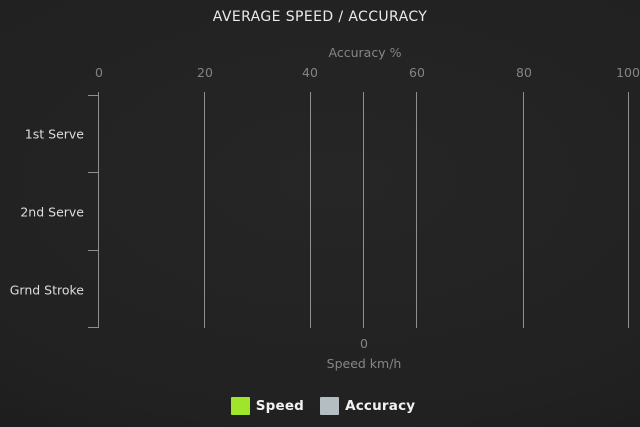 Image resolution: width=640 pixels, height=427 pixels. Describe the element at coordinates (99, 72) in the screenshot. I see `accuracy-tick-label-0: 0` at that location.